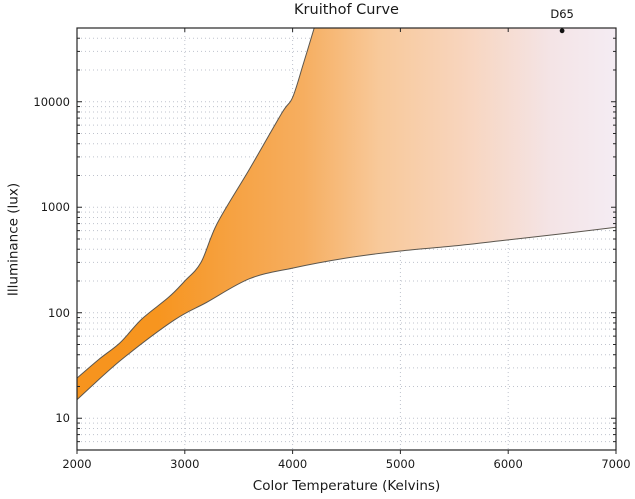 The width and height of the screenshot is (635, 499). I want to click on x-tick-label: 4000, so click(292, 464).